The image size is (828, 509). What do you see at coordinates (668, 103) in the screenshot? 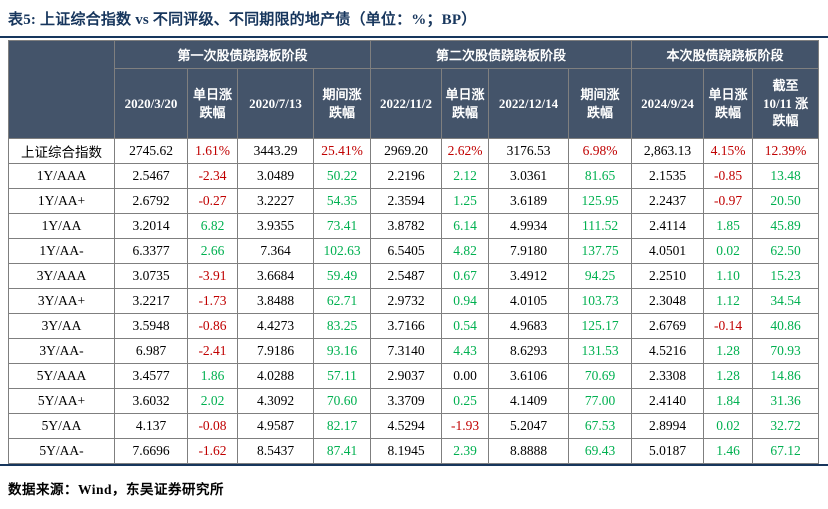
I see `column-header: 2024/9/24` at bounding box center [668, 103].